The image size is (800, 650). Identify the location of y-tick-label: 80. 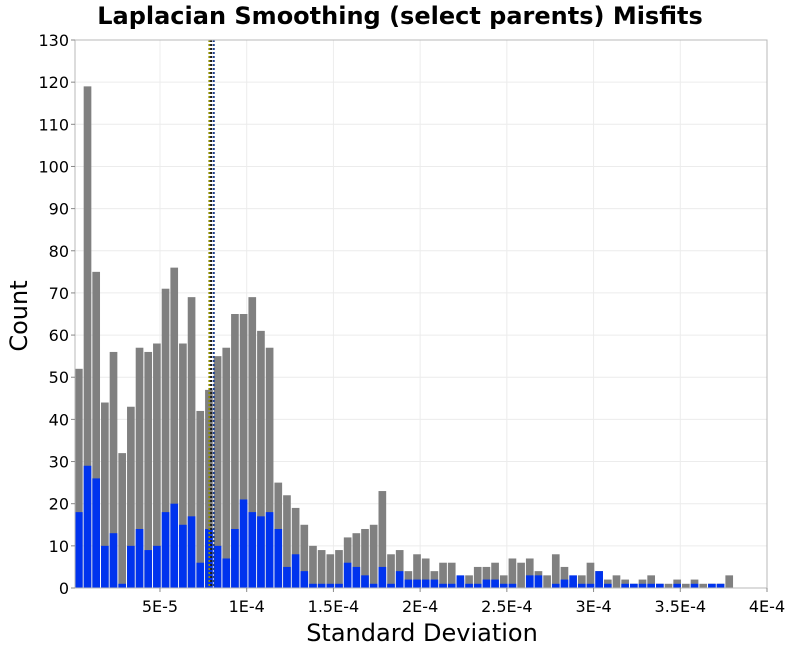
(59, 251).